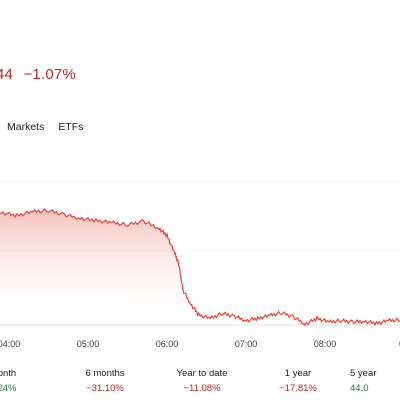  Describe the element at coordinates (202, 388) in the screenshot. I see `period-value: −11.08%` at that location.